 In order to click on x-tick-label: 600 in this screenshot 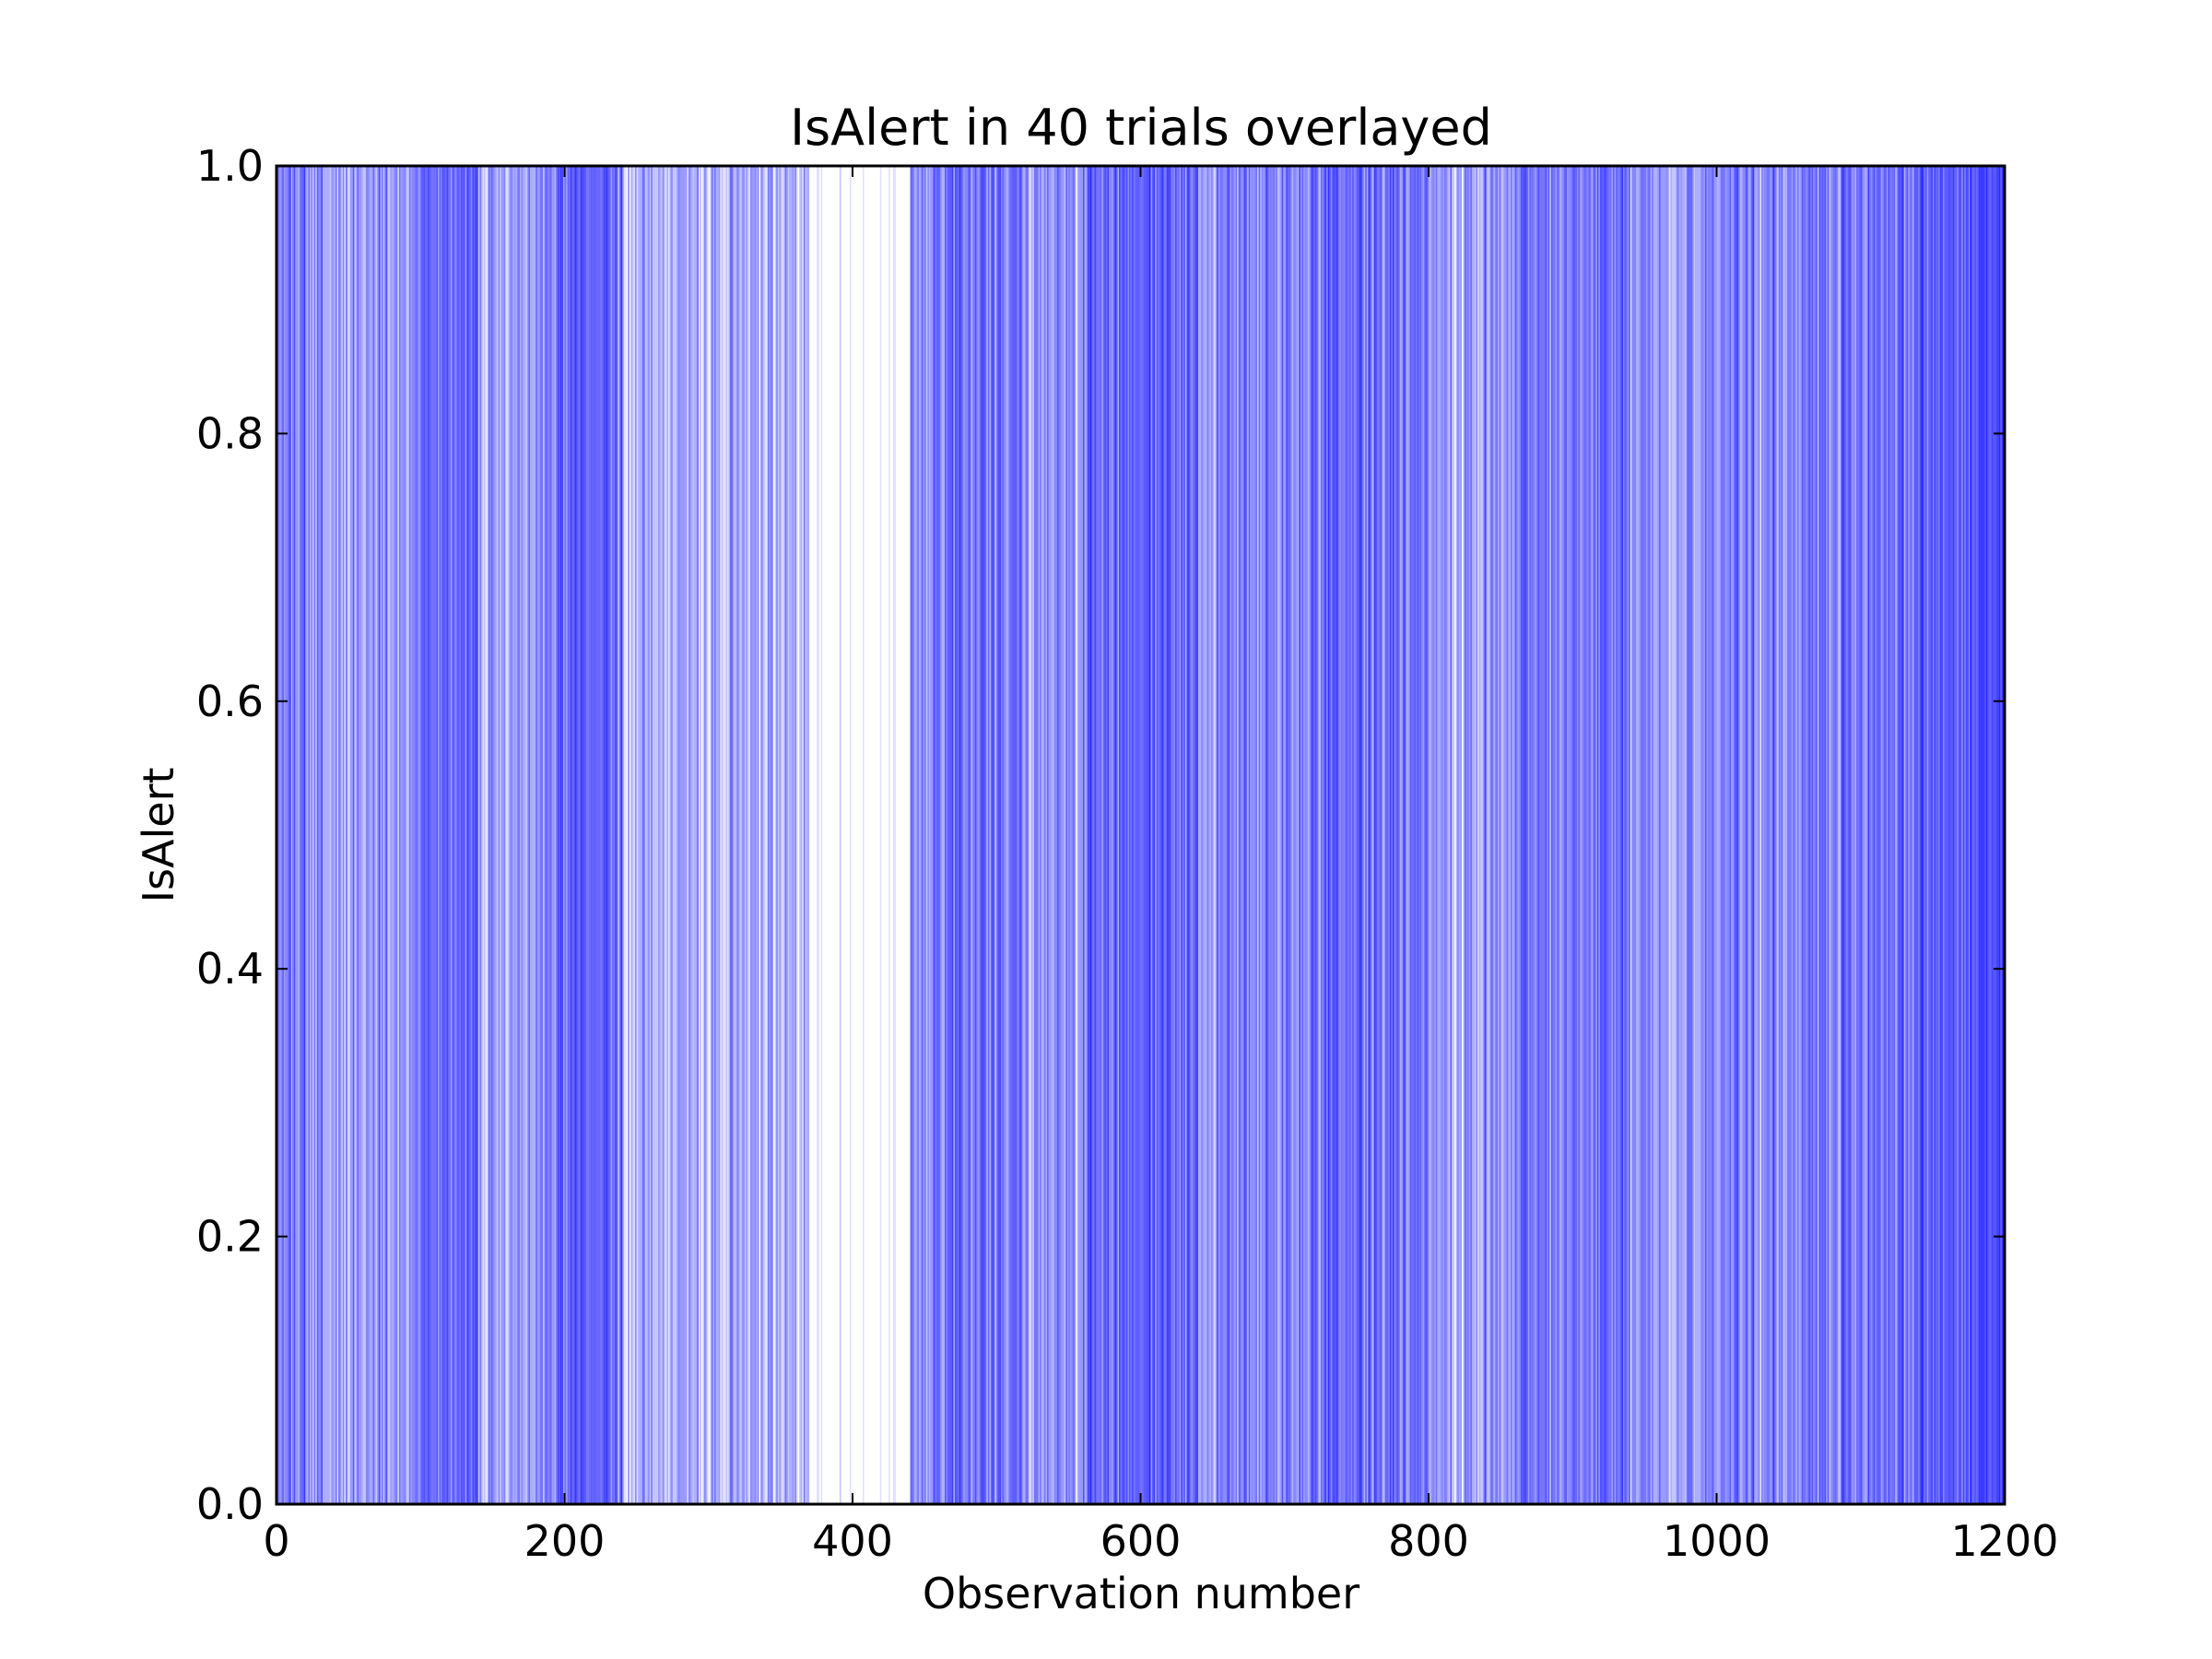, I will do `click(1141, 1541)`.